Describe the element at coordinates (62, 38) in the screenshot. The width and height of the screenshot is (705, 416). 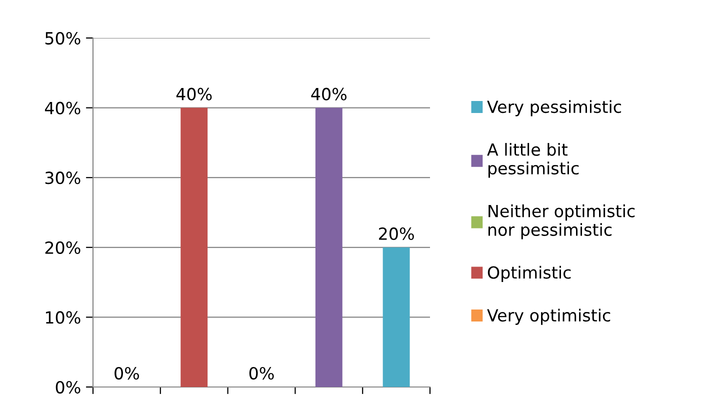
I see `y-tick-label: 50%` at that location.